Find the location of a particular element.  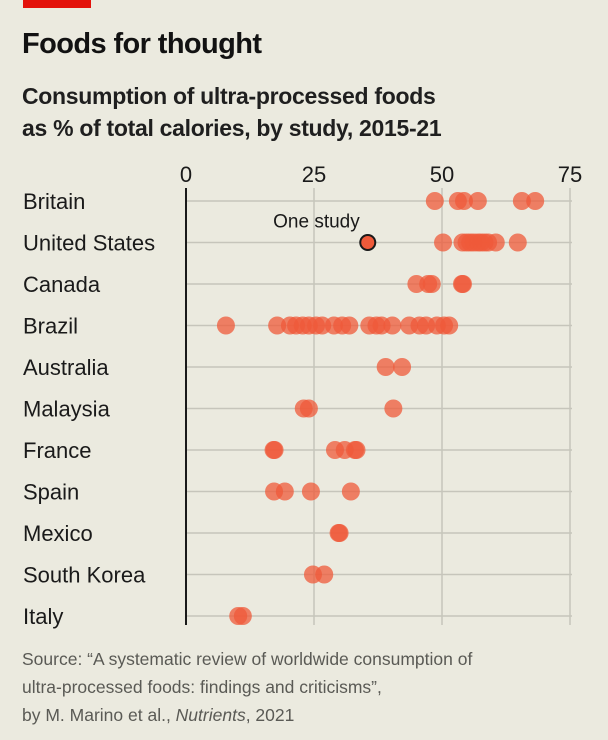

highlighted-data-point is located at coordinates (368, 242).